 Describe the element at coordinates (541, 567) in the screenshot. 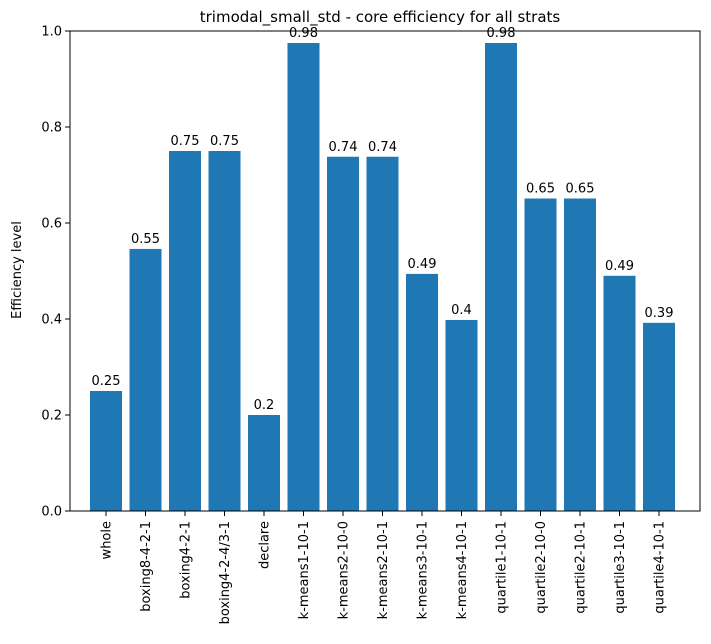

I see `x-tick-label: quartile2-10-0` at that location.